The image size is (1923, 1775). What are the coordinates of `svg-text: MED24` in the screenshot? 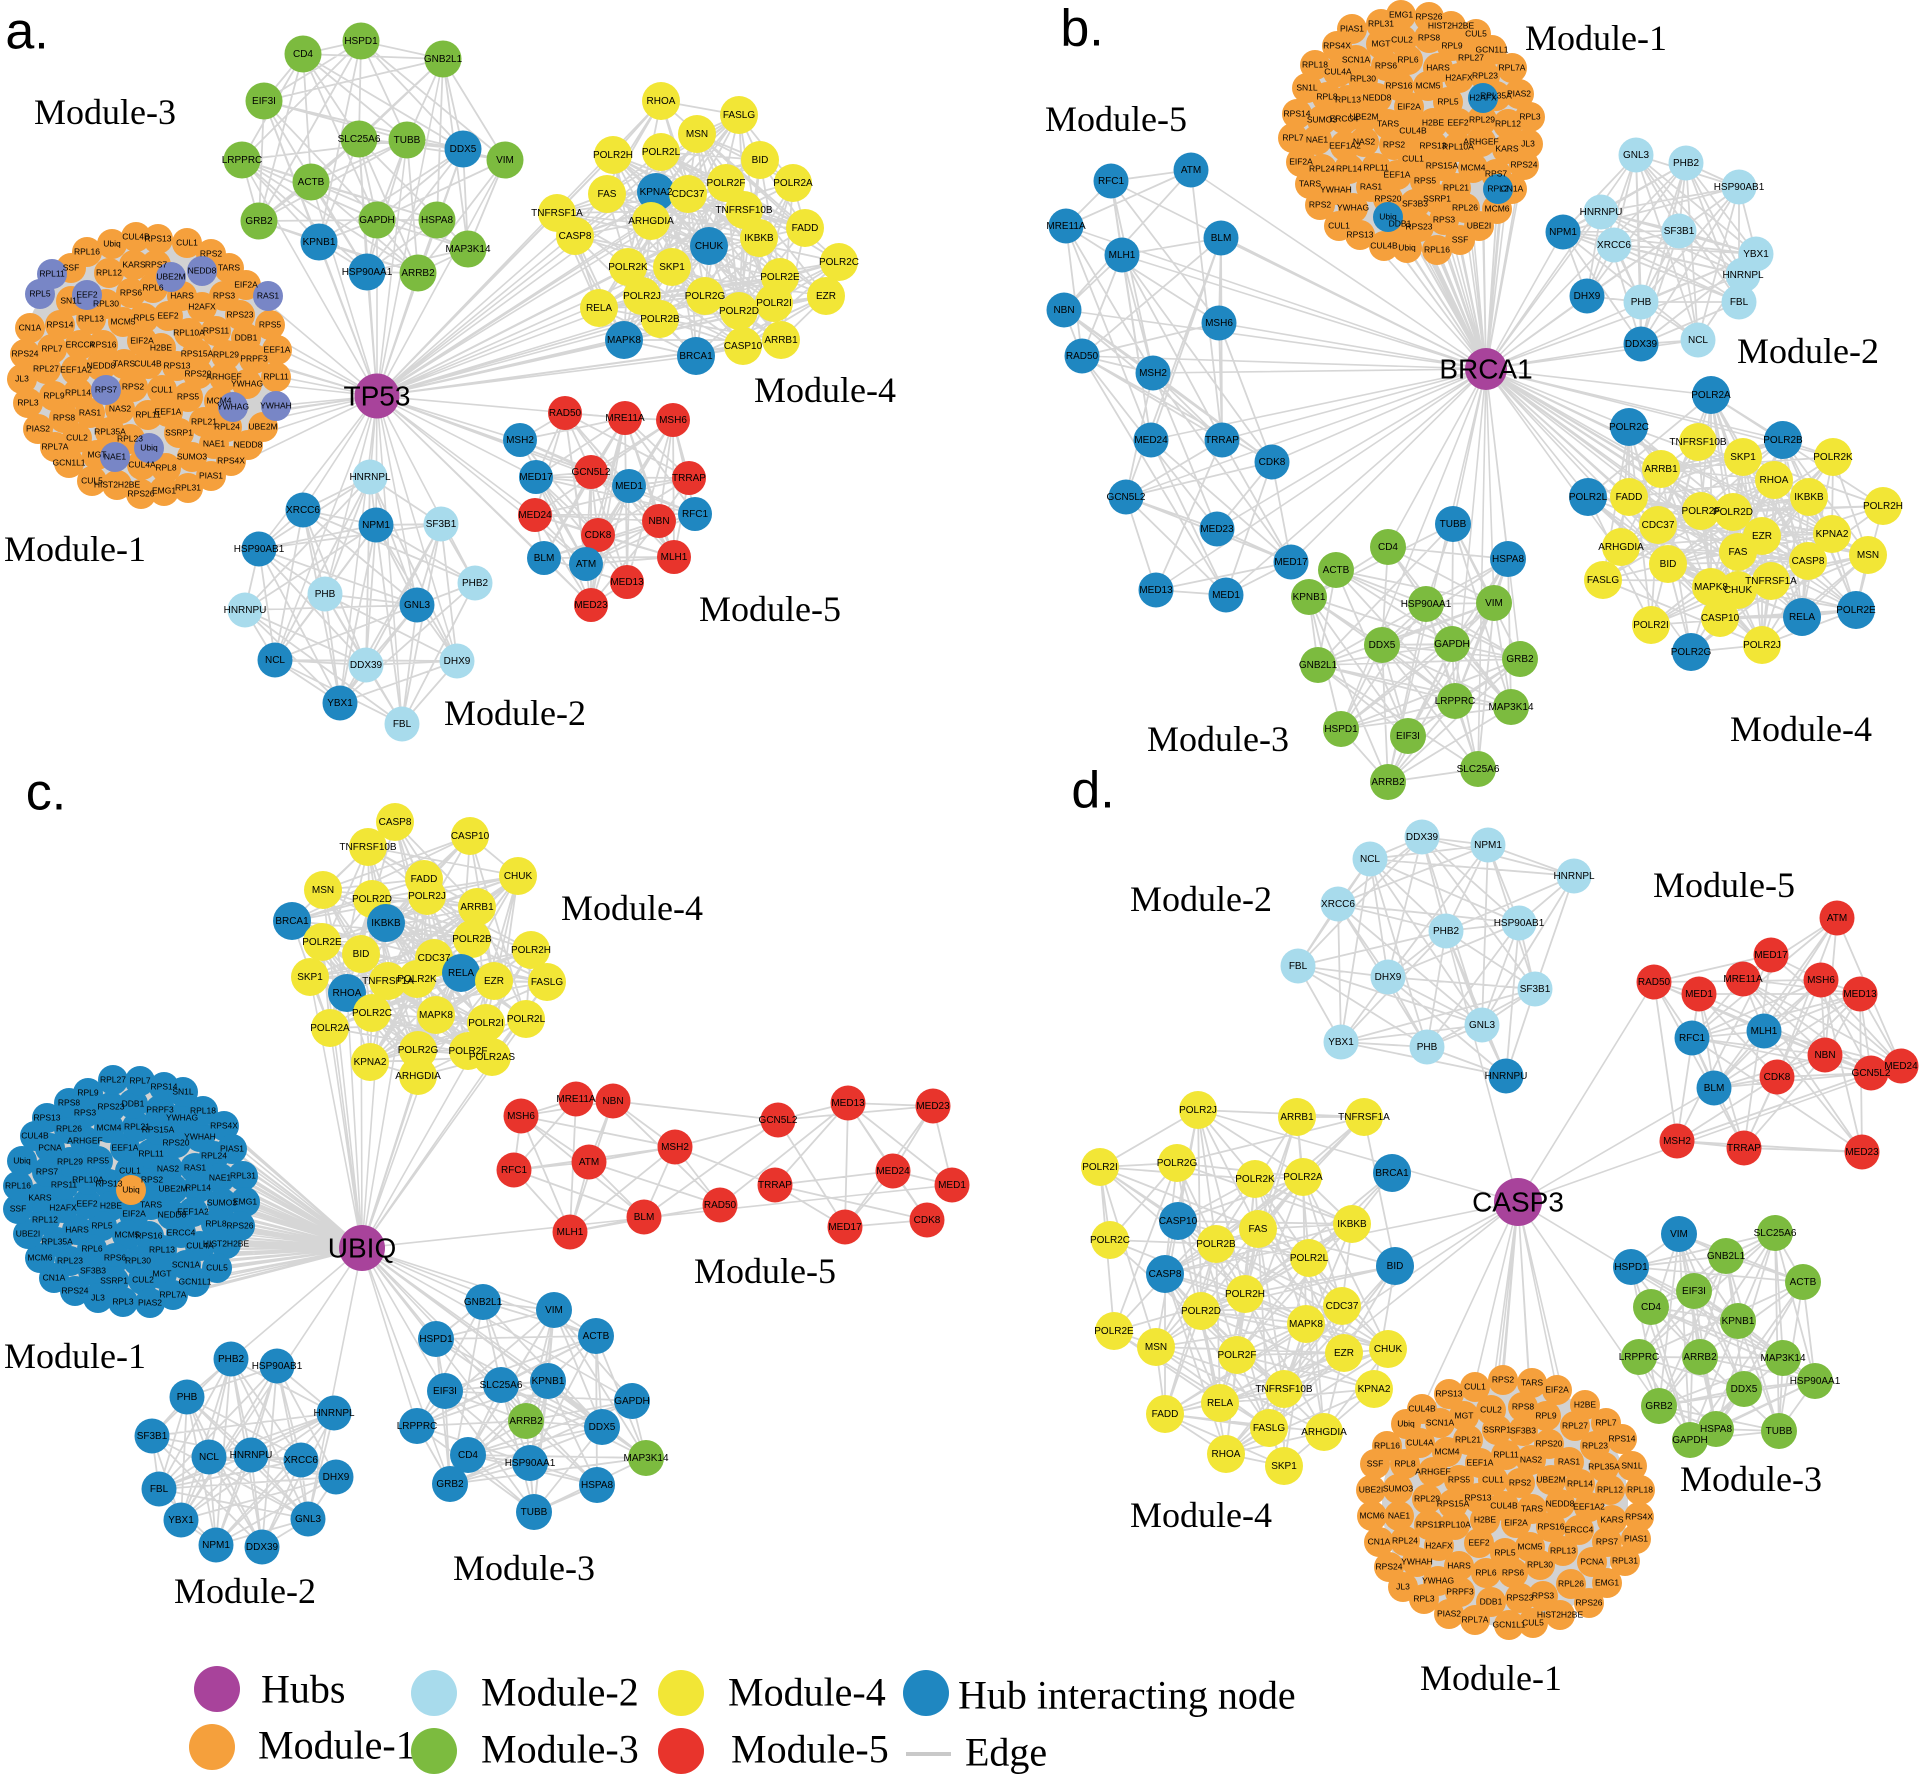 It's located at (1901, 1066).